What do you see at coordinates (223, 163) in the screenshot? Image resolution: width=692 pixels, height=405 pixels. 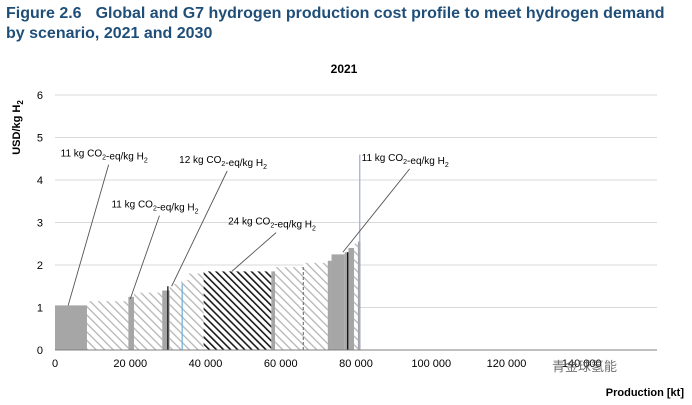 I see `annotation-label-3: 12 kg CO2-eq/kg H2` at bounding box center [223, 163].